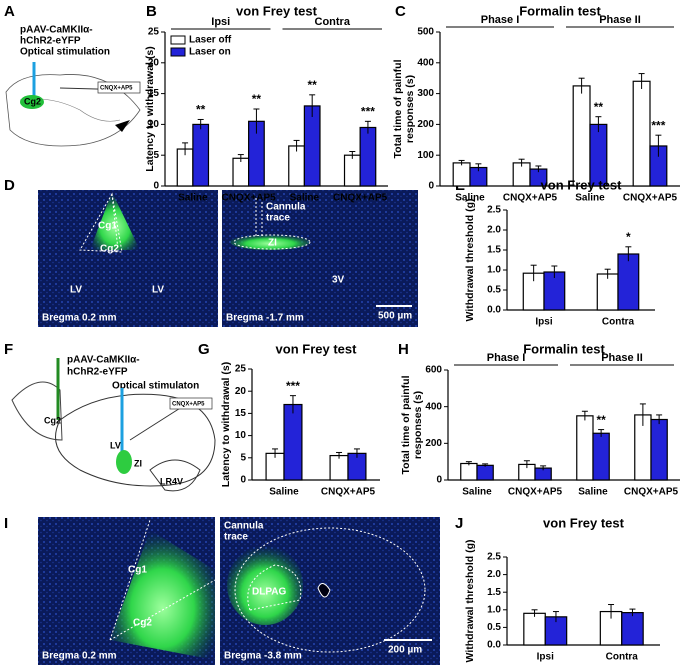  I want to click on bregma-label: Bregma -3.8 mm, so click(263, 656).